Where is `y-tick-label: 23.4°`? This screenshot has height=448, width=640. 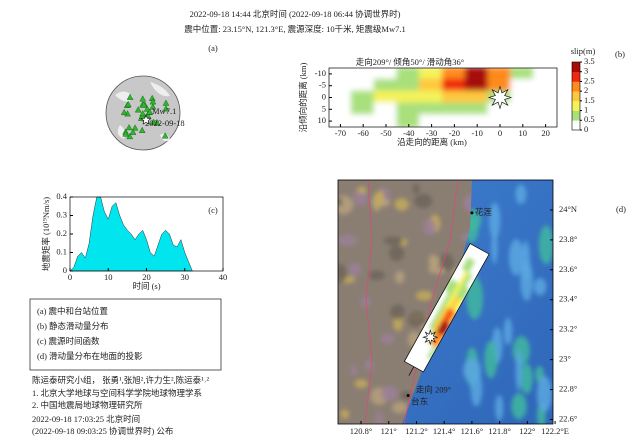
y-tick-label: 23.4° is located at coordinates (568, 299).